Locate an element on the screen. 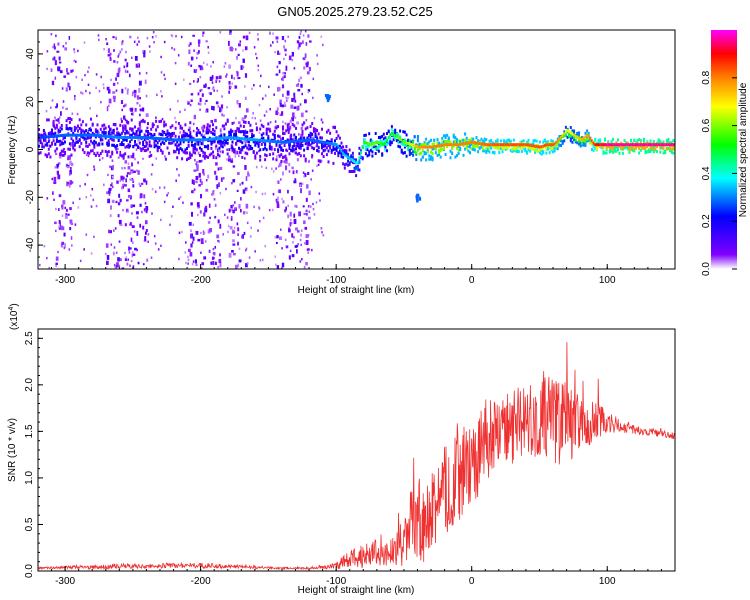 This screenshot has height=600, width=750. spectrogram-x-tick-label: 100 is located at coordinates (607, 280).